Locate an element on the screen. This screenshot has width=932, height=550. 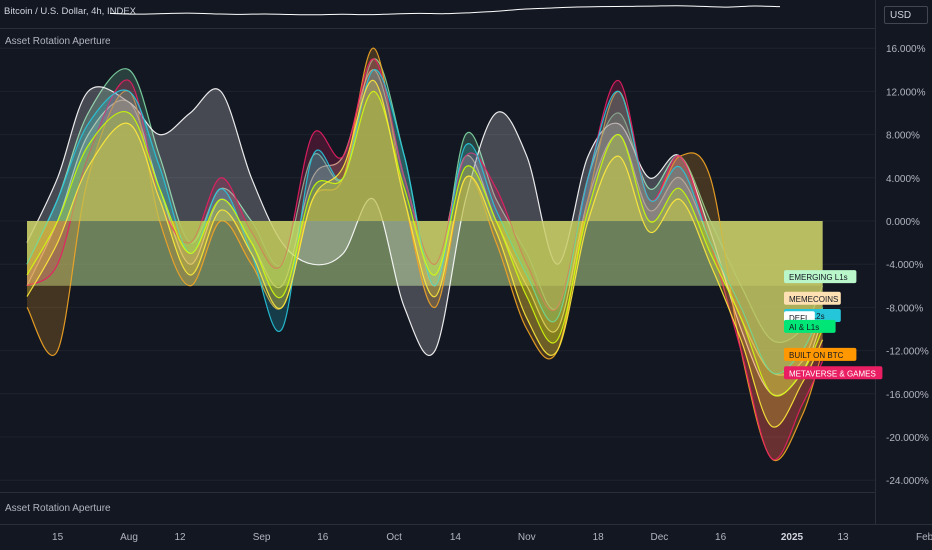
x-tick-label: 14 is located at coordinates (456, 537).